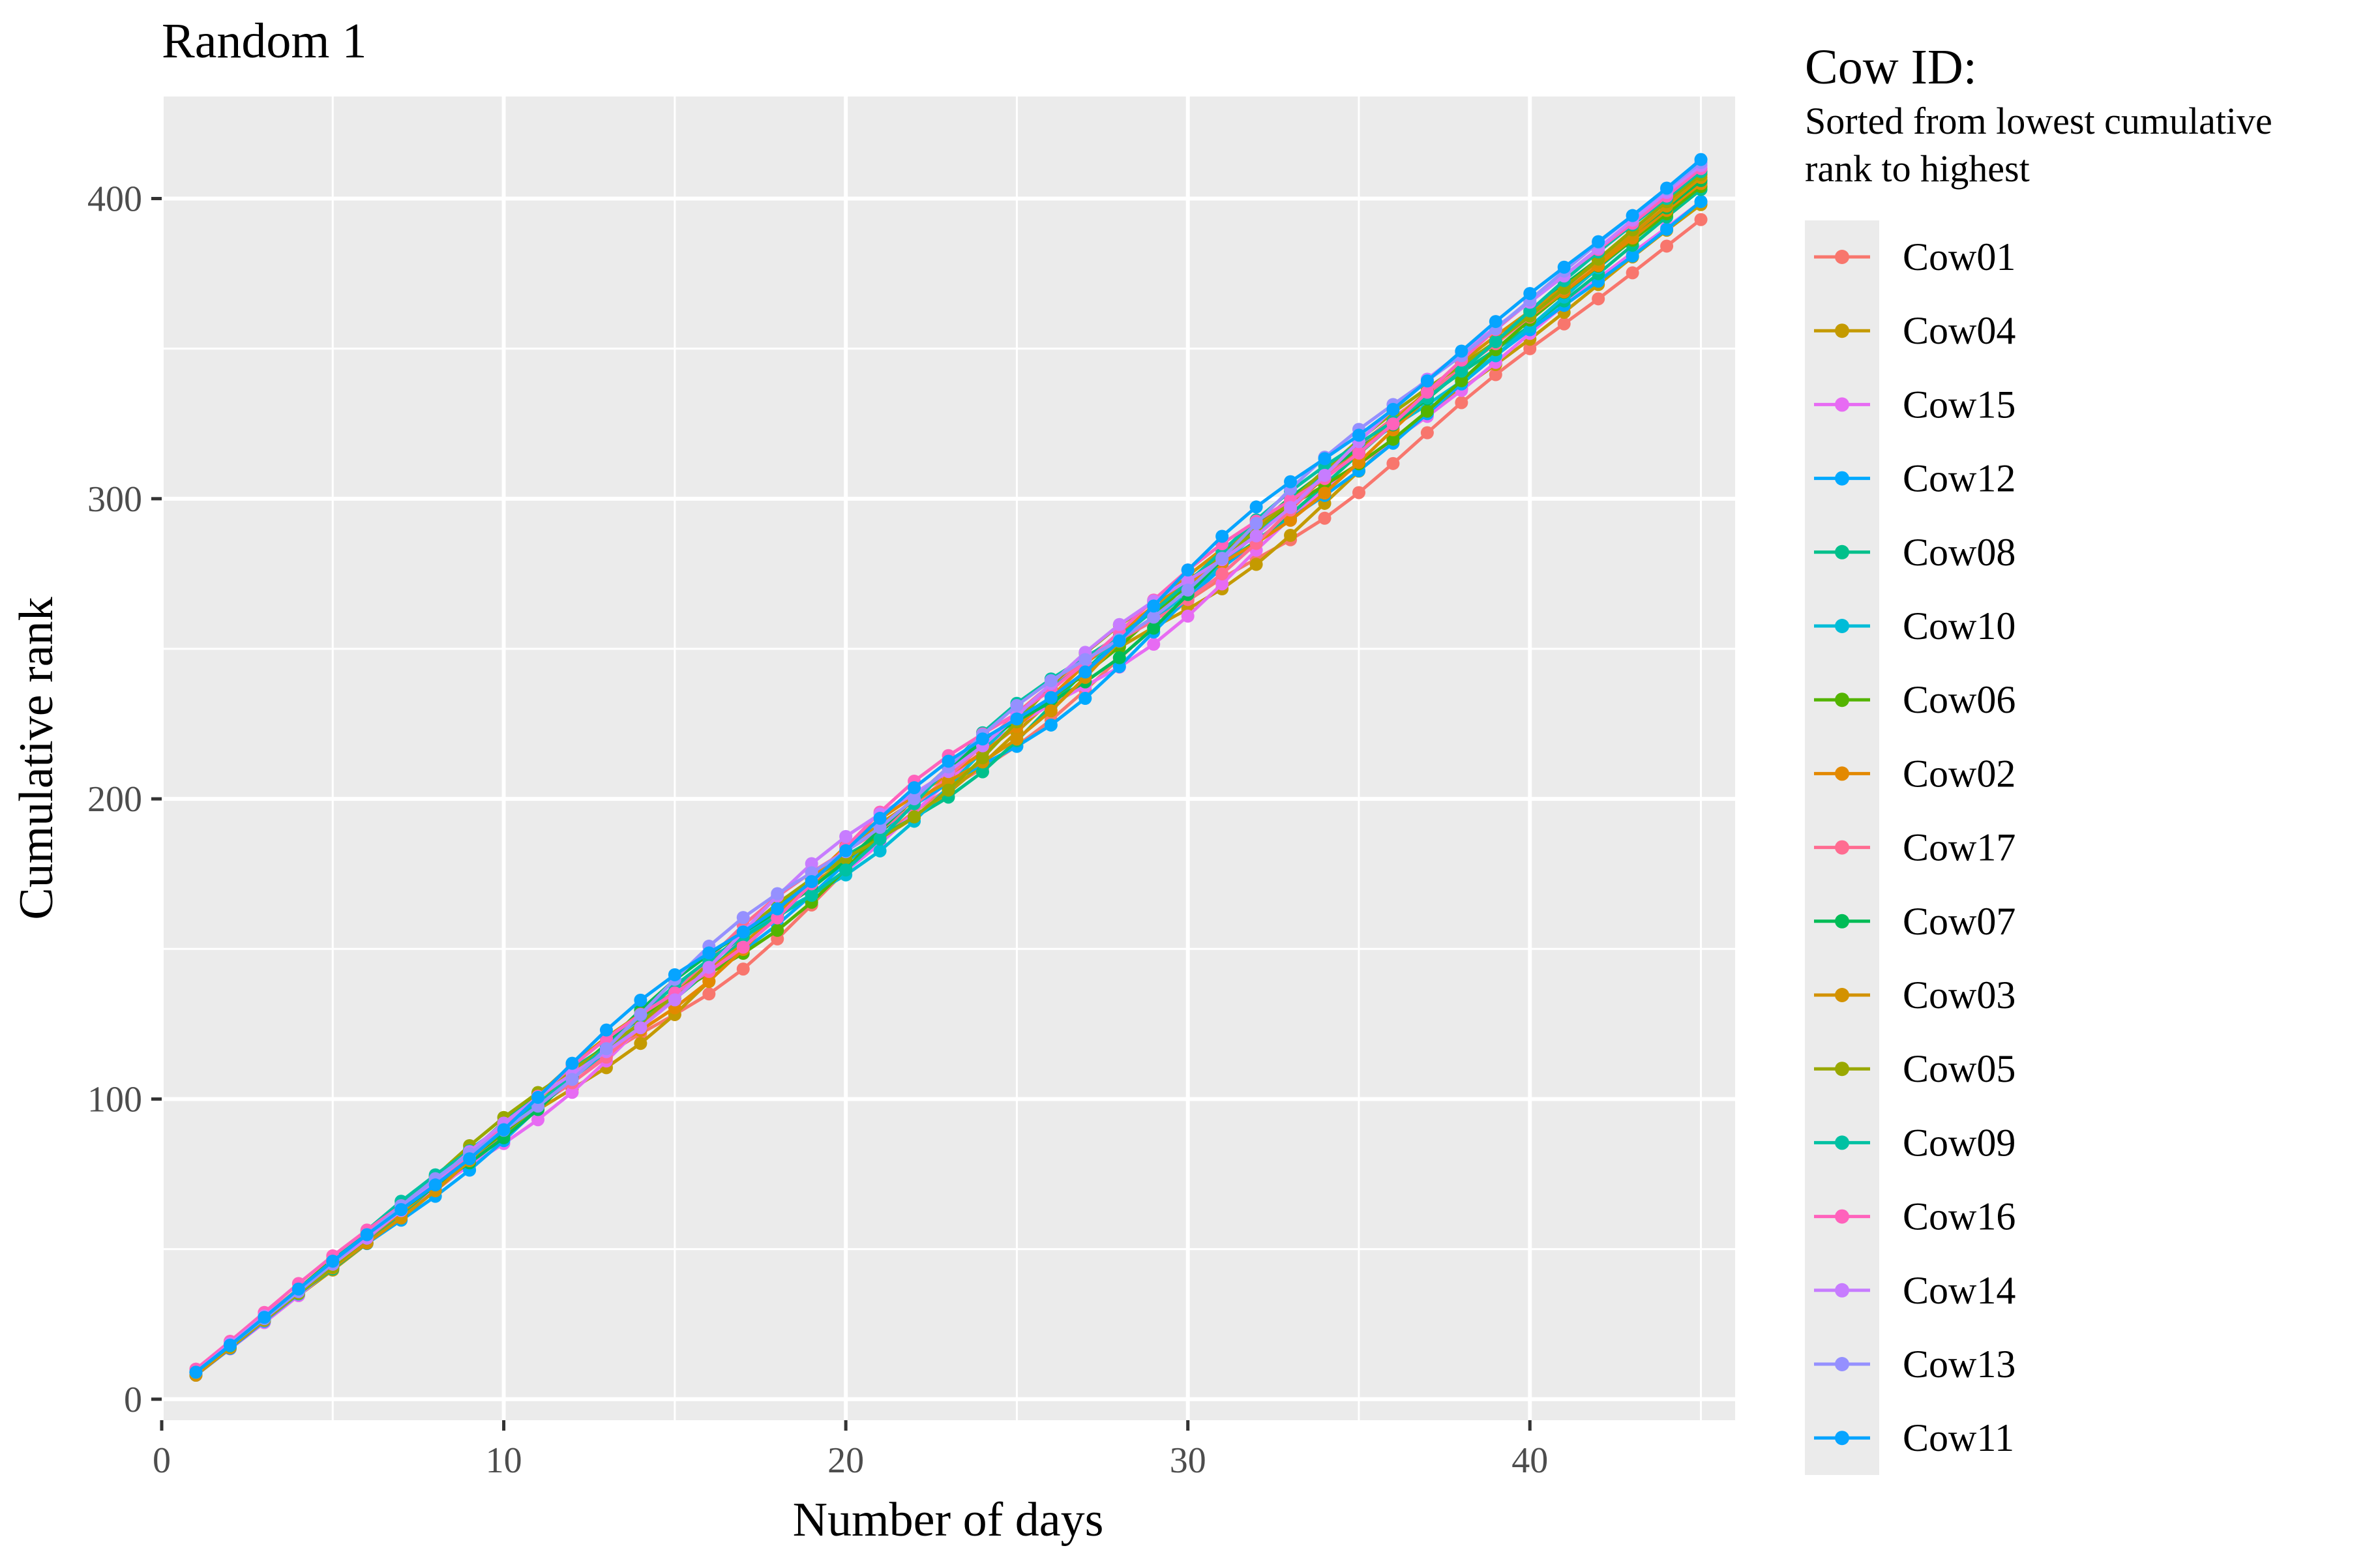  I want to click on legend-item-cow17: Cow17, so click(1915, 847).